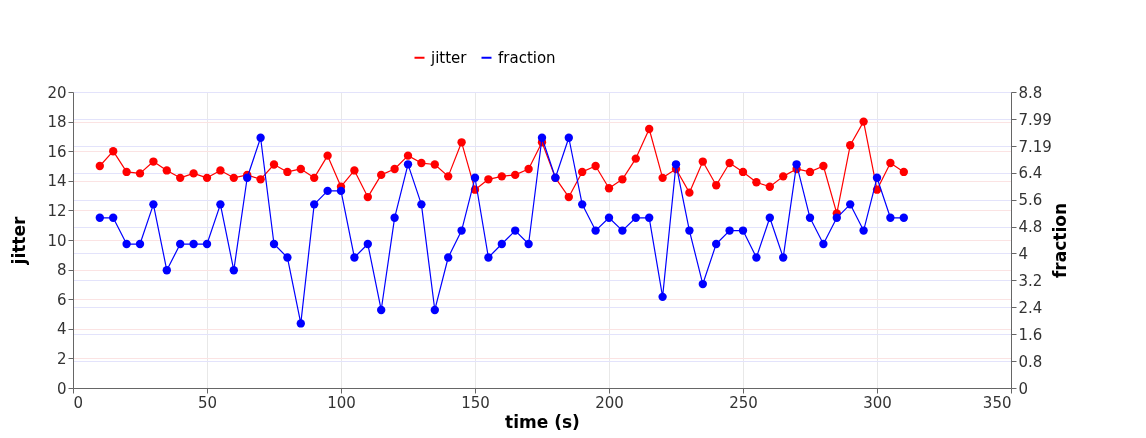 This screenshot has height=438, width=1146. I want to click on x-tick-label: 100, so click(341, 402).